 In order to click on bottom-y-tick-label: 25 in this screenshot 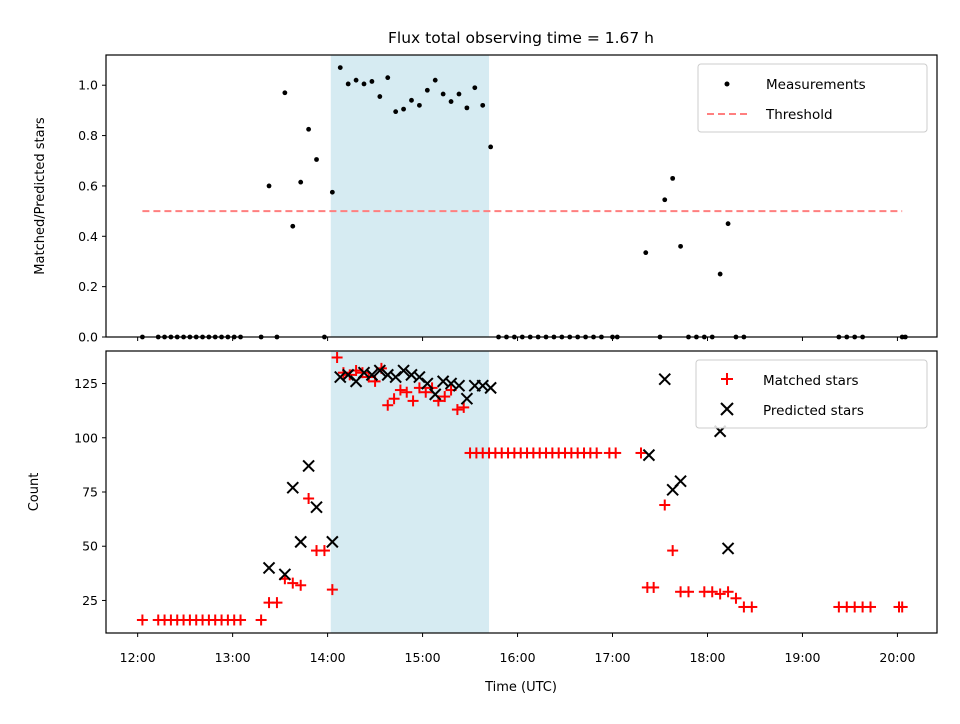, I will do `click(90, 600)`.